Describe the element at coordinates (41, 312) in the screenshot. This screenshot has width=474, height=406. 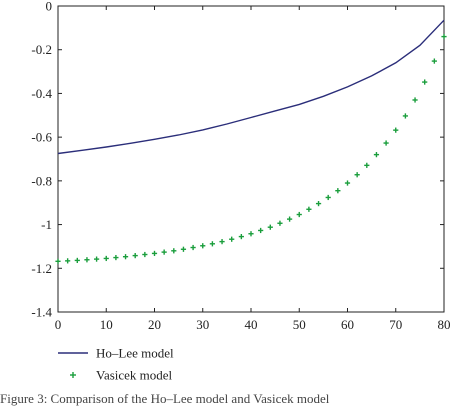
I see `y-tick-label: -1.4` at that location.